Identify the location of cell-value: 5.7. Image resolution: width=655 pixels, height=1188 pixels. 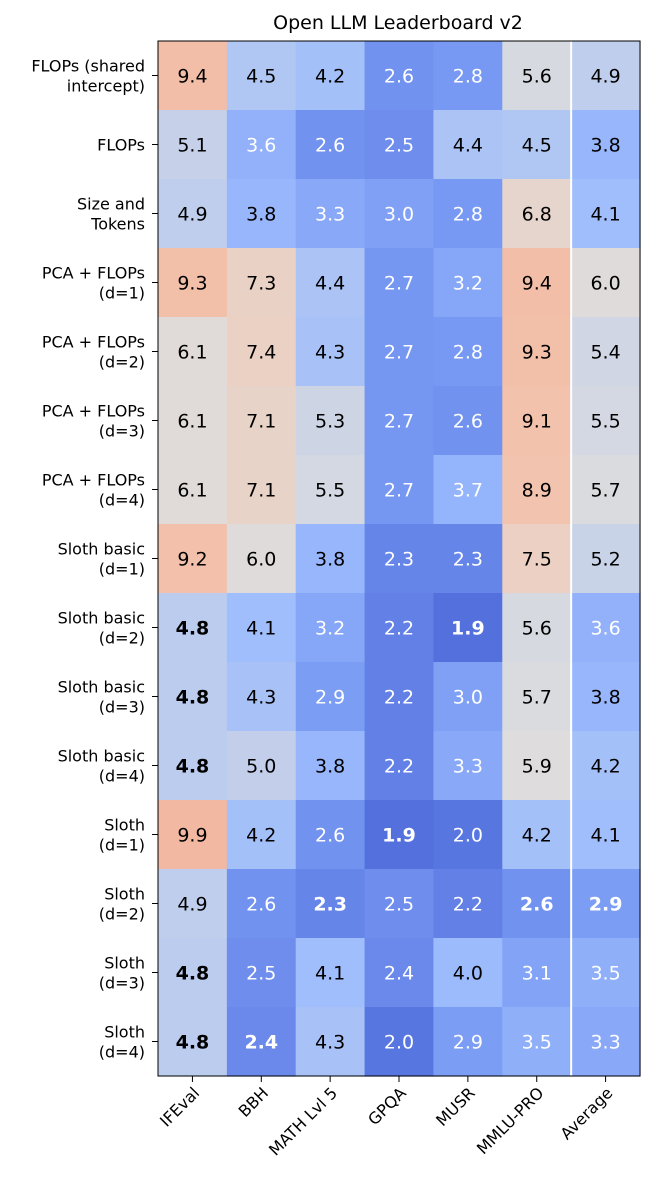
(605, 491).